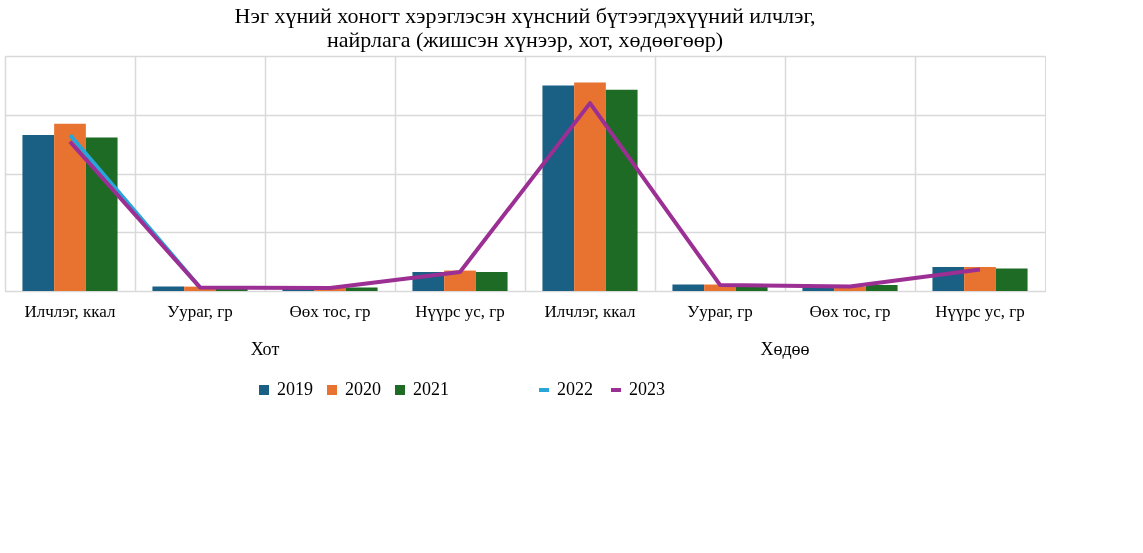  What do you see at coordinates (431, 389) in the screenshot?
I see `legend-label: 2021` at bounding box center [431, 389].